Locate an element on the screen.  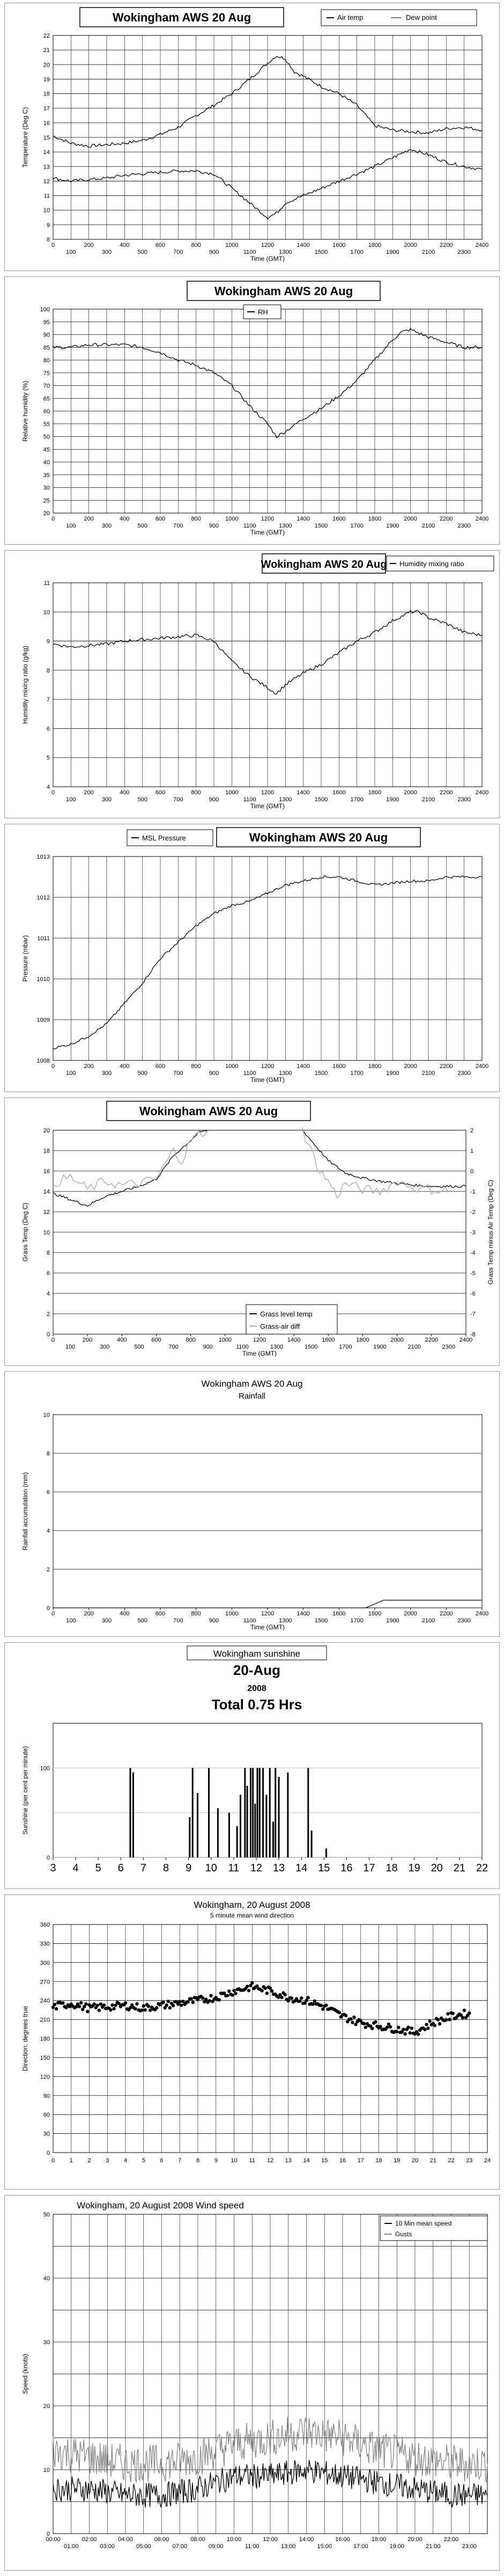
x-tick-label: 1000 is located at coordinates (231, 1066).